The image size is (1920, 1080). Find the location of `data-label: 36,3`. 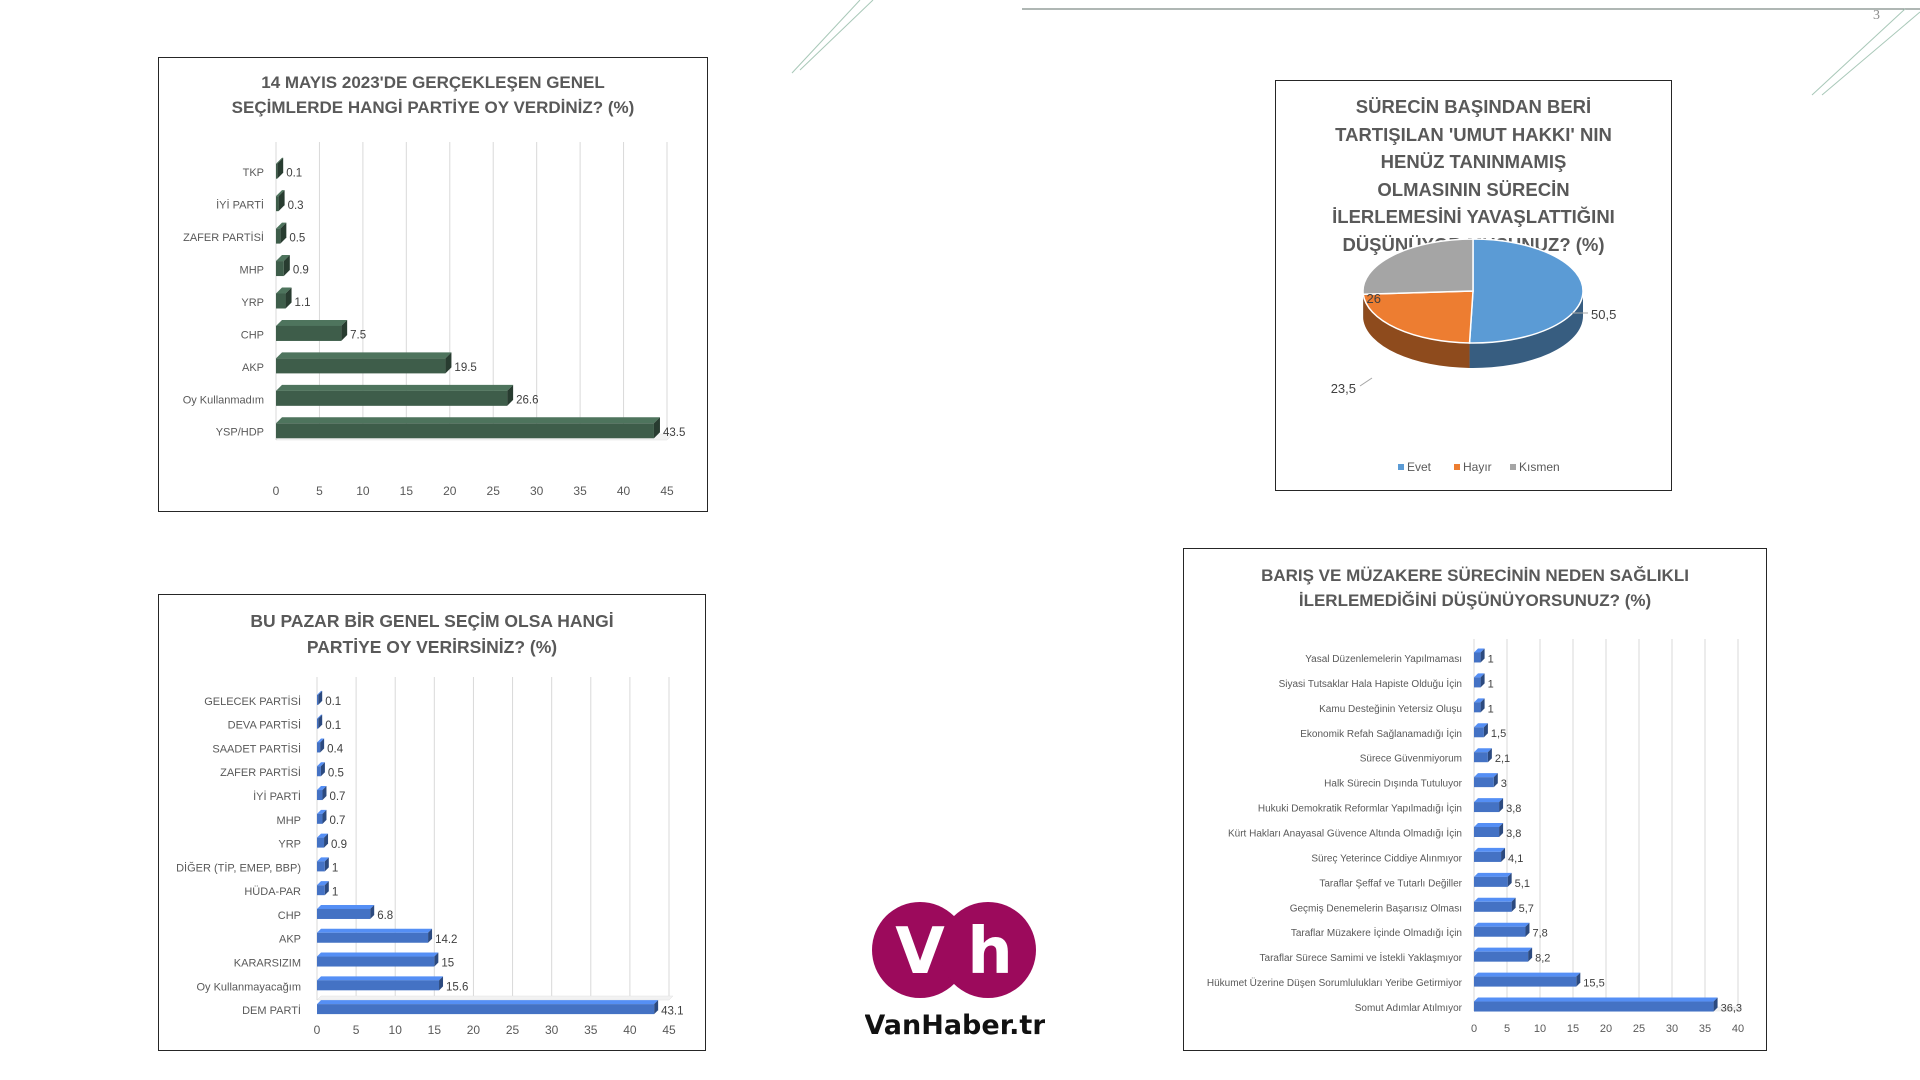

data-label: 36,3 is located at coordinates (1731, 1008).